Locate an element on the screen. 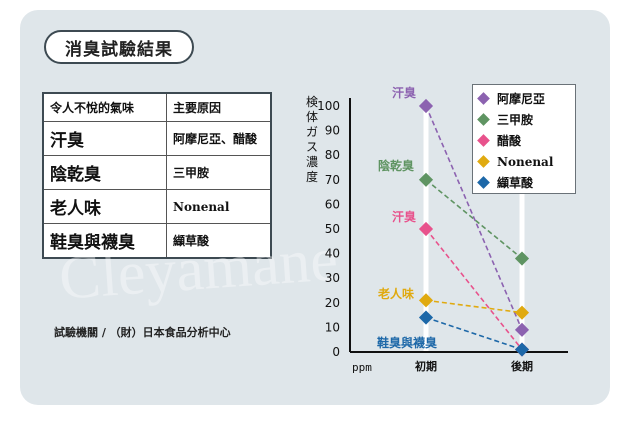 The width and height of the screenshot is (628, 430). odor-cell: 老人味 is located at coordinates (104, 206).